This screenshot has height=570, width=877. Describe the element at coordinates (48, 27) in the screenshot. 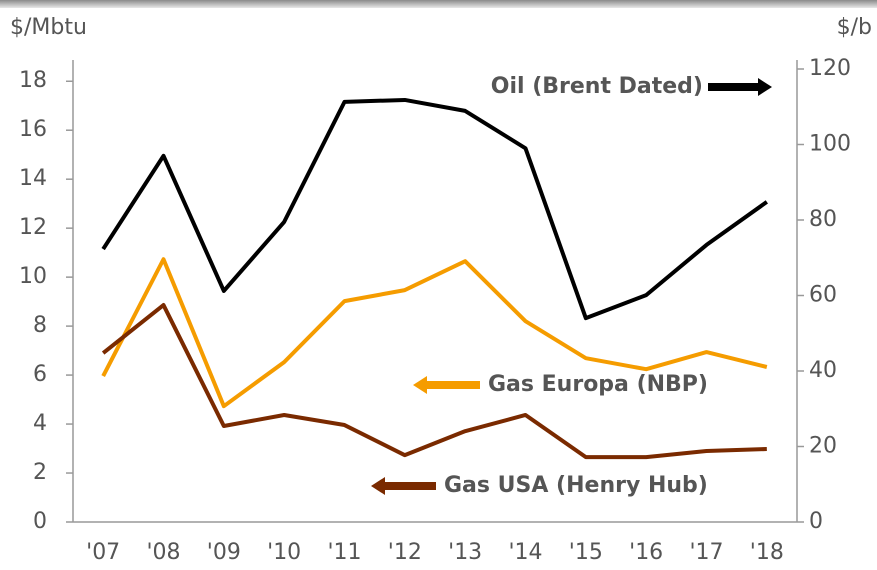

I see `y-axis-label: $/Mbtu` at that location.